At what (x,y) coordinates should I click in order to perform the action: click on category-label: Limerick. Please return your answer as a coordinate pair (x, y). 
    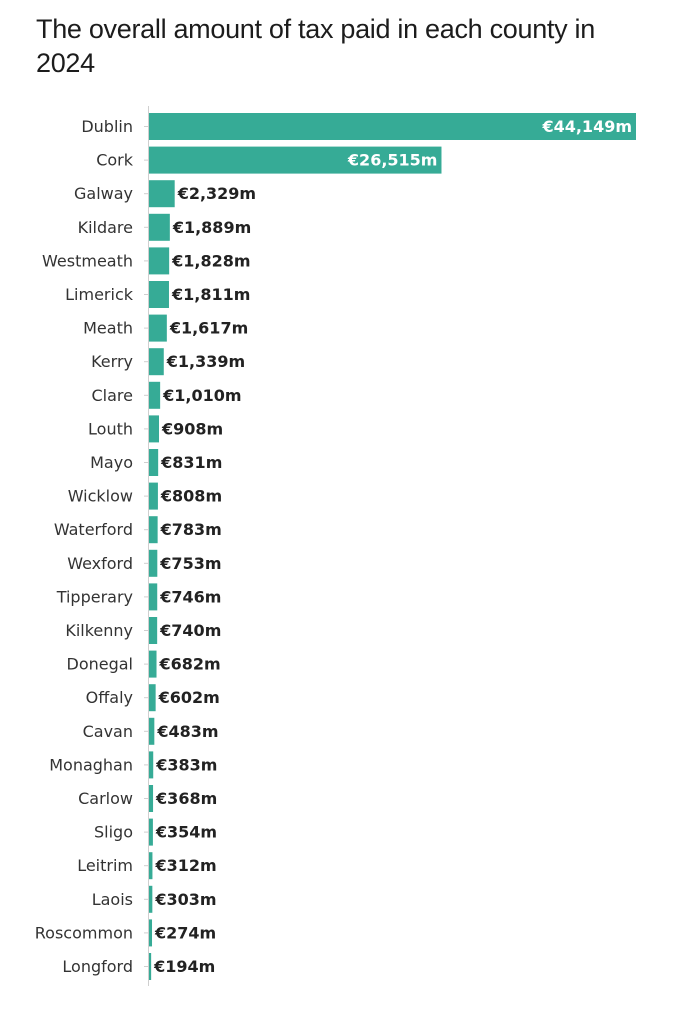
    Looking at the image, I should click on (99, 294).